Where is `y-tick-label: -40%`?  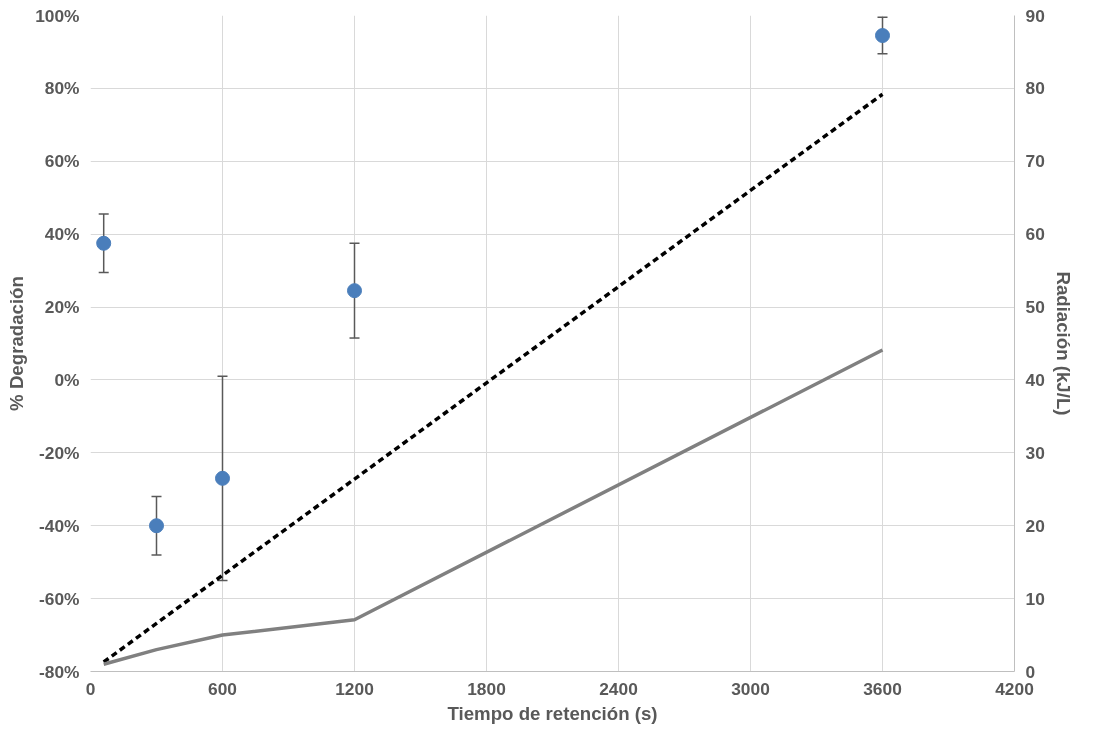
y-tick-label: -40% is located at coordinates (59, 525).